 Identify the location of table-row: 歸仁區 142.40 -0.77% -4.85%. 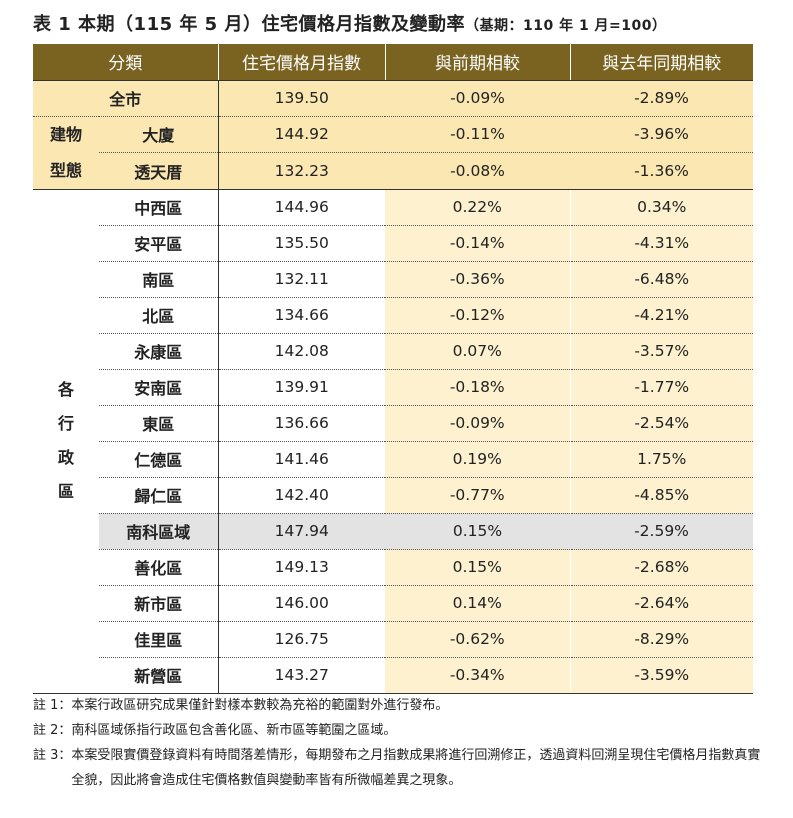
(393, 495).